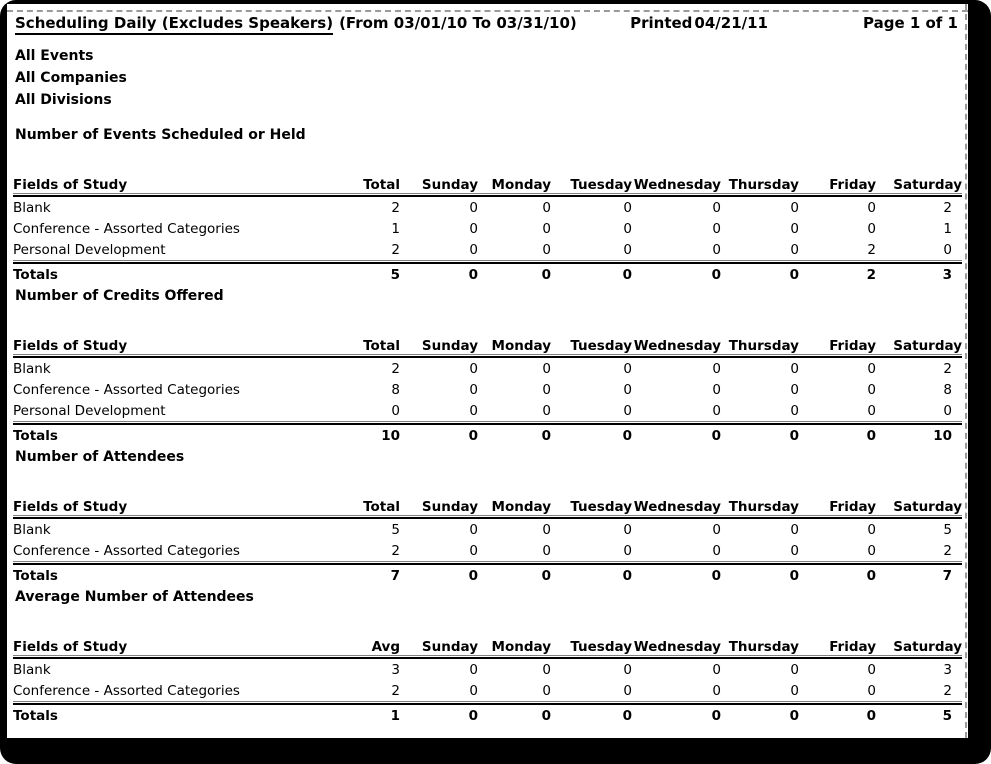 This screenshot has width=991, height=764. What do you see at coordinates (134, 597) in the screenshot?
I see `section-title: Average Number of Attendees` at bounding box center [134, 597].